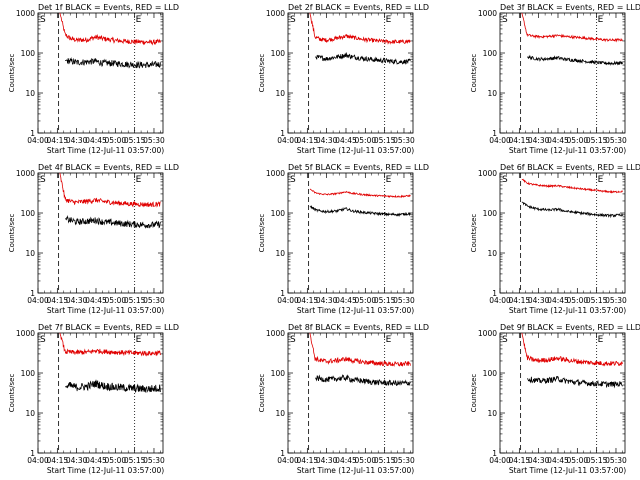 This screenshot has width=640, height=480. Describe the element at coordinates (570, 327) in the screenshot. I see `panel-title: Det 9f BLACK = Events, RED = LLD` at that location.